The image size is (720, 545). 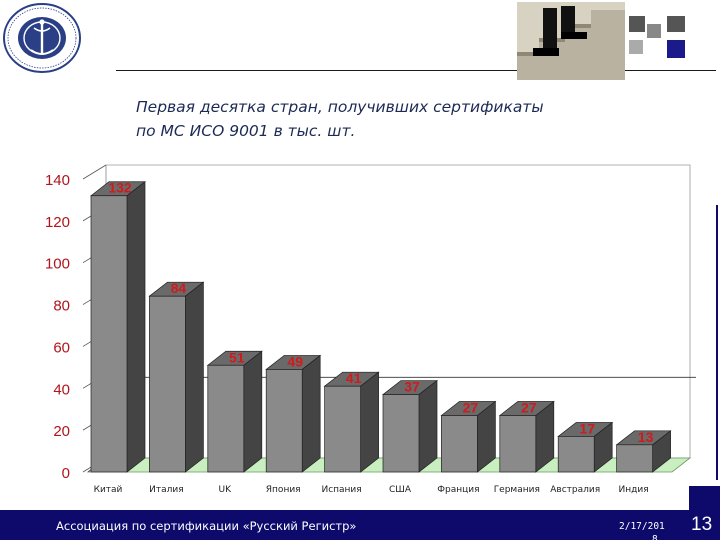 I want to click on page-number: 13, so click(x=702, y=524).